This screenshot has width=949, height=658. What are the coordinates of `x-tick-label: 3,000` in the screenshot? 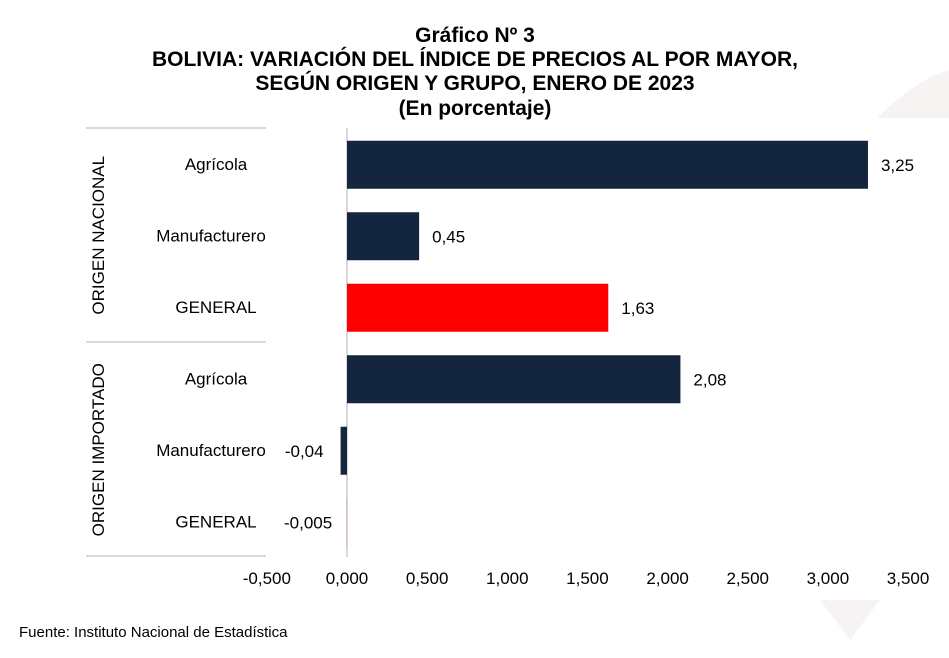 It's located at (828, 578).